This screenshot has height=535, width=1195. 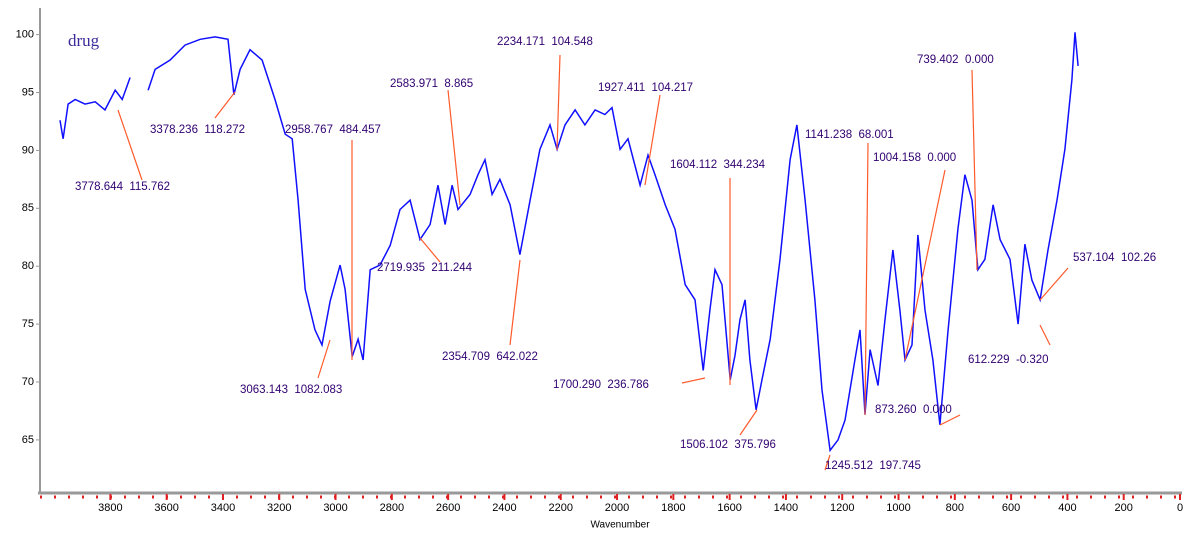 I want to click on annotation: 2719.935 211.244, so click(x=425, y=268).